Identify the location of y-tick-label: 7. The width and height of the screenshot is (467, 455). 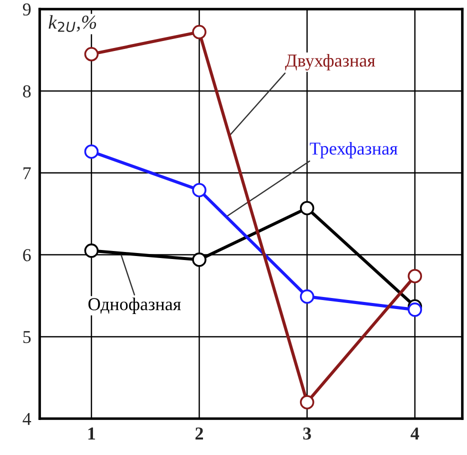
(27, 173).